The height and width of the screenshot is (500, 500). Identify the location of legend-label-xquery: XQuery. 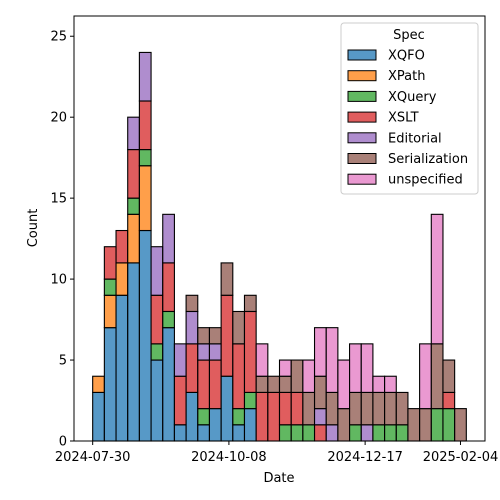
(412, 97).